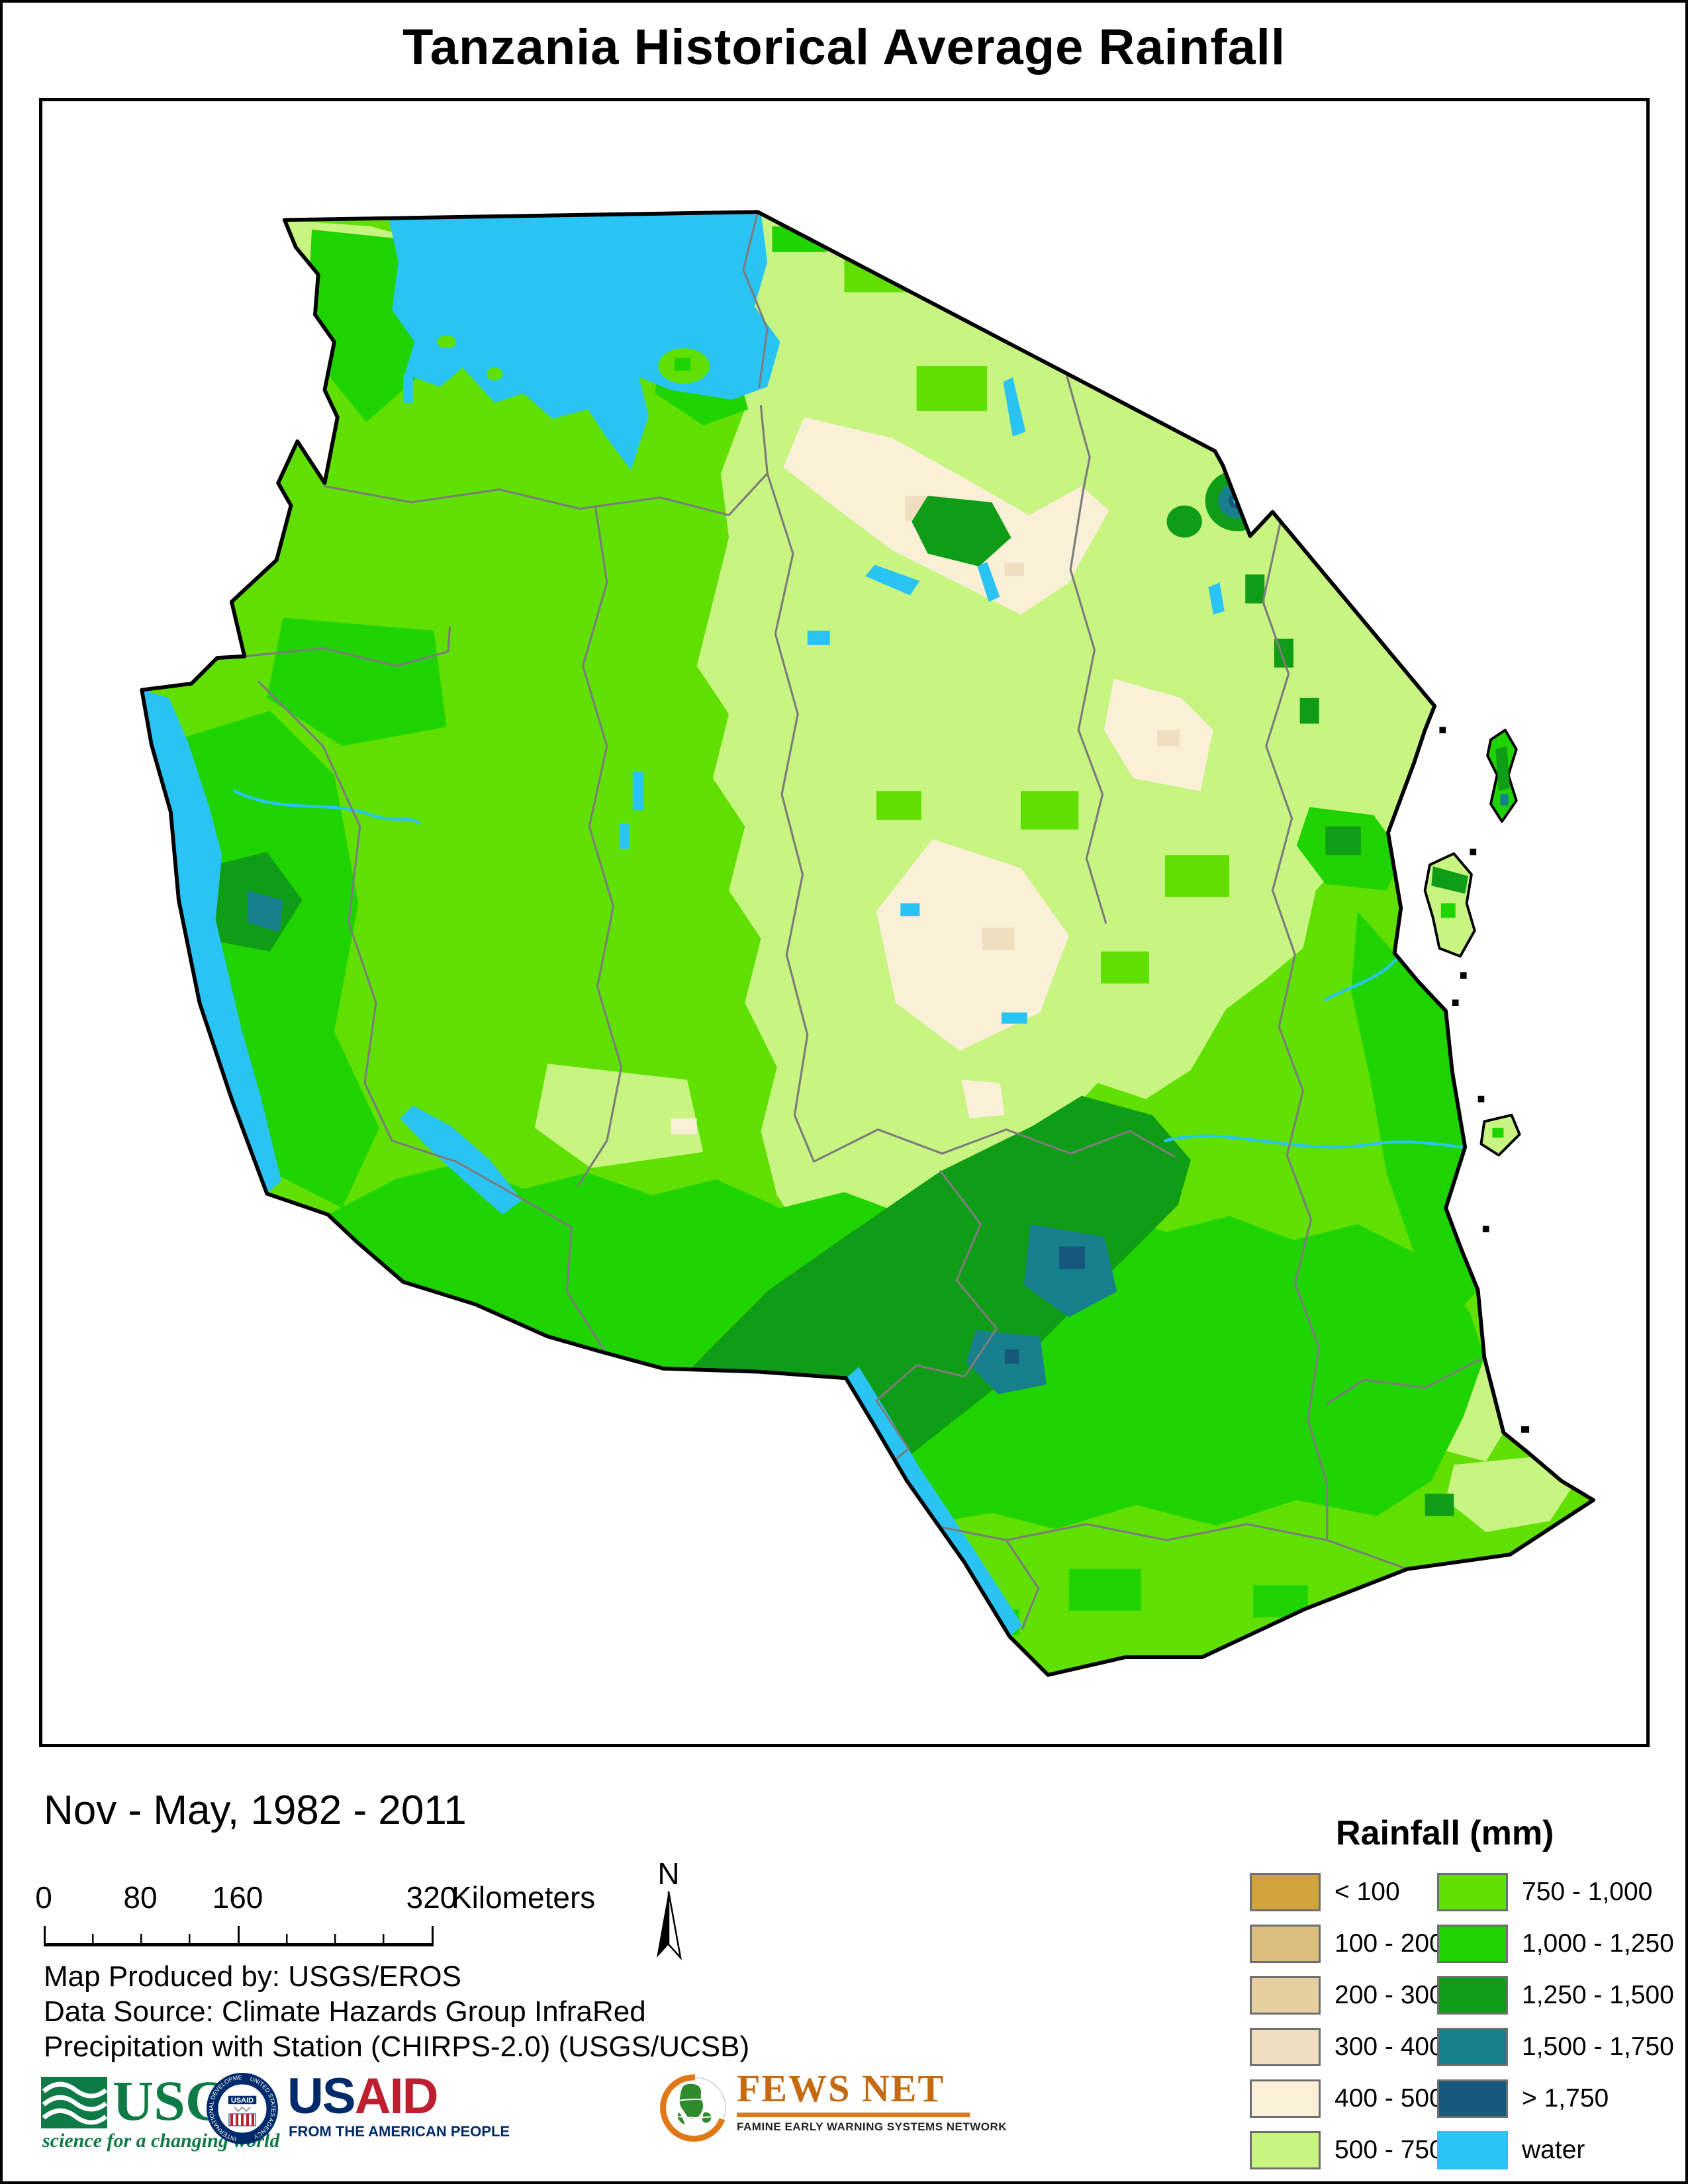 The width and height of the screenshot is (1688, 2184). I want to click on lake-natron, so click(1014, 407).